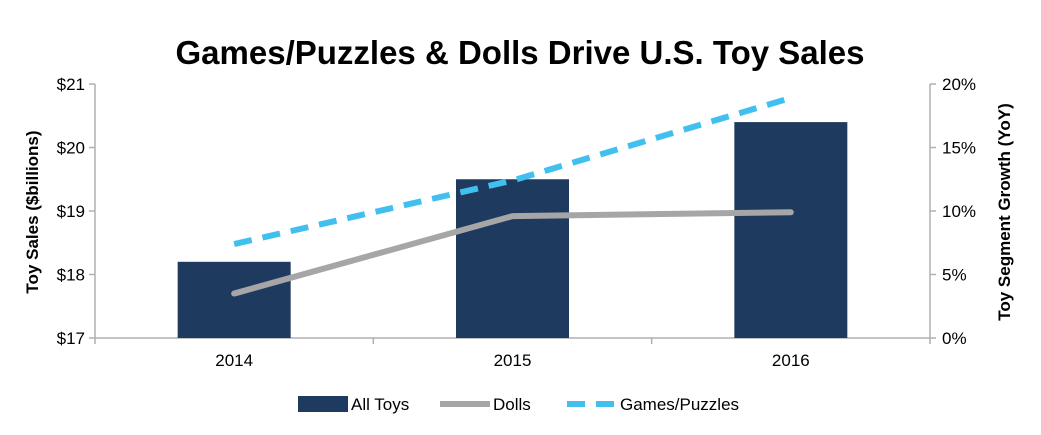 The image size is (1041, 435). Describe the element at coordinates (791, 360) in the screenshot. I see `x-tick-label: 2016` at that location.